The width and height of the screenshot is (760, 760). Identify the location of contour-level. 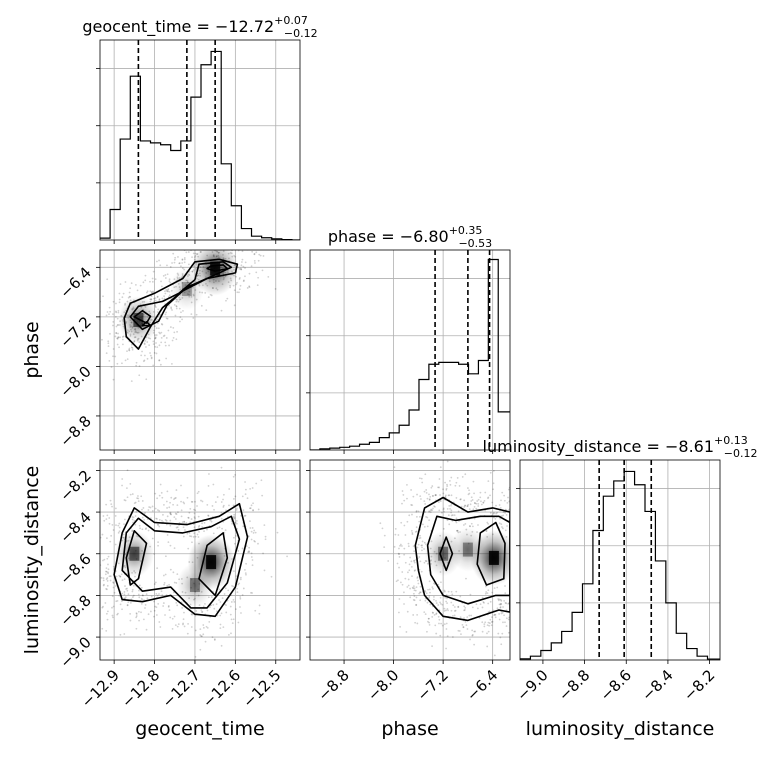
(468, 560).